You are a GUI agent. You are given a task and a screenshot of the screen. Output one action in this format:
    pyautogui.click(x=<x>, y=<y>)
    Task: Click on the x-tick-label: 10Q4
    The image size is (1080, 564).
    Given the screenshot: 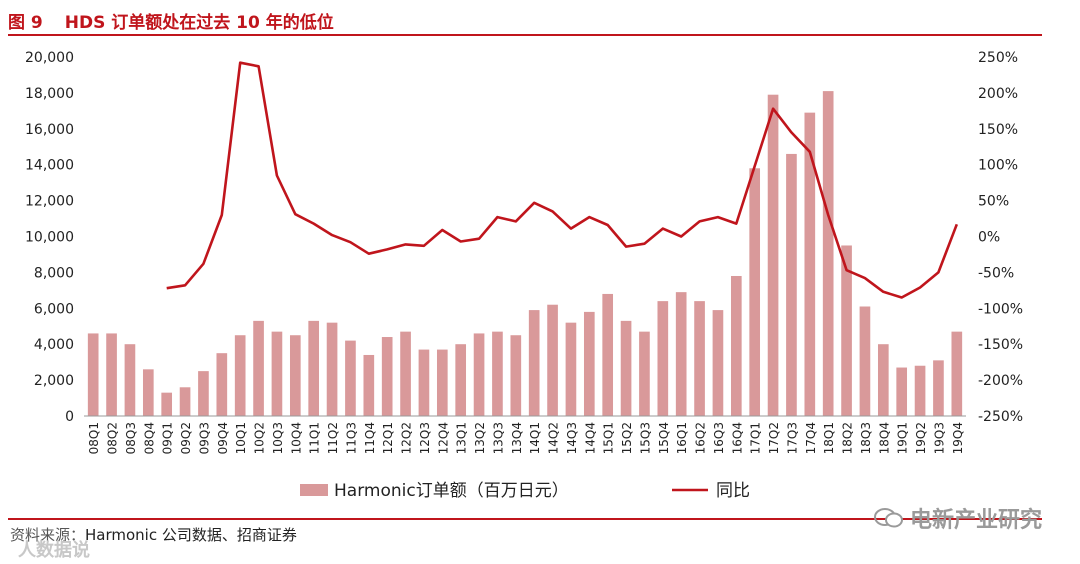 What is the action you would take?
    pyautogui.click(x=296, y=438)
    